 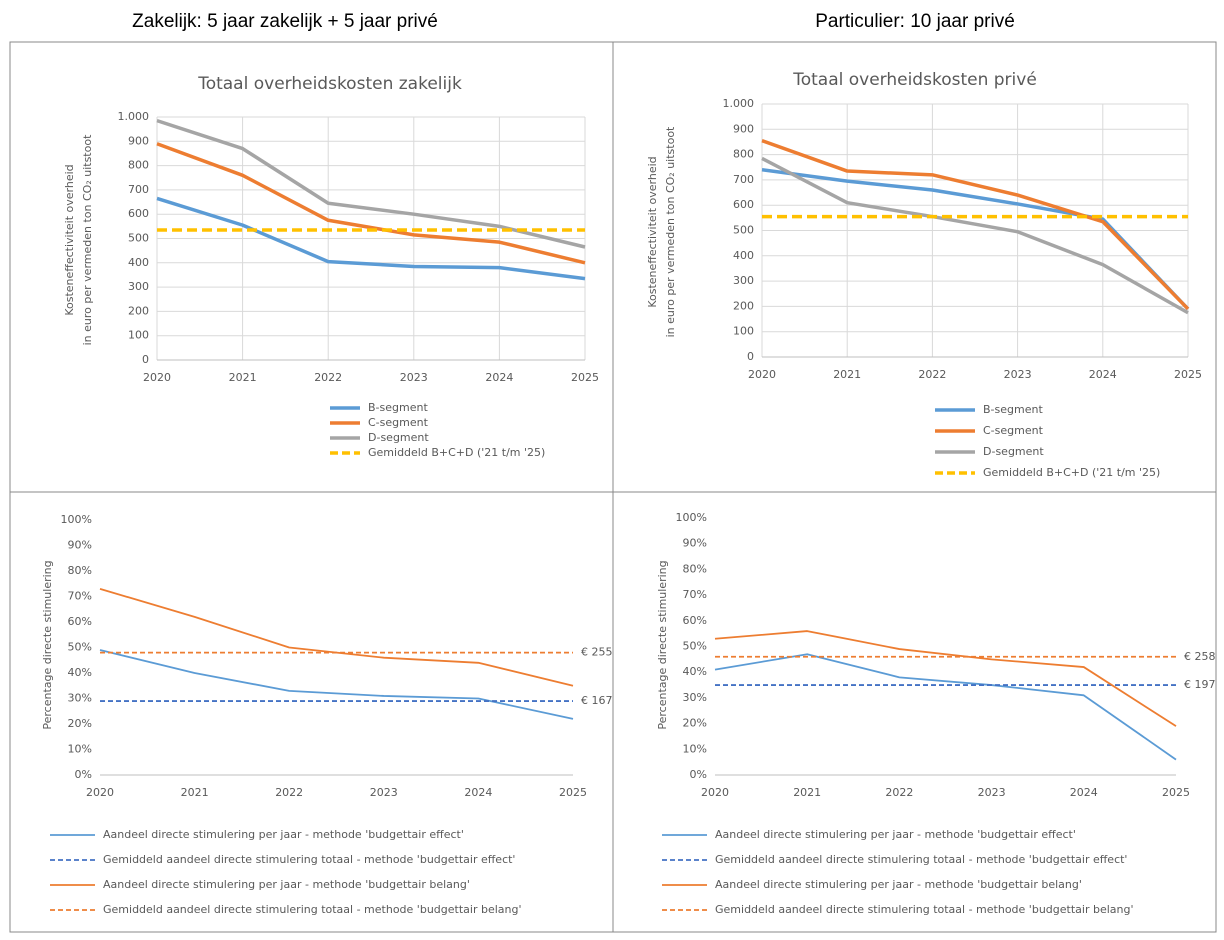 I want to click on end-label: € 167, so click(x=597, y=700).